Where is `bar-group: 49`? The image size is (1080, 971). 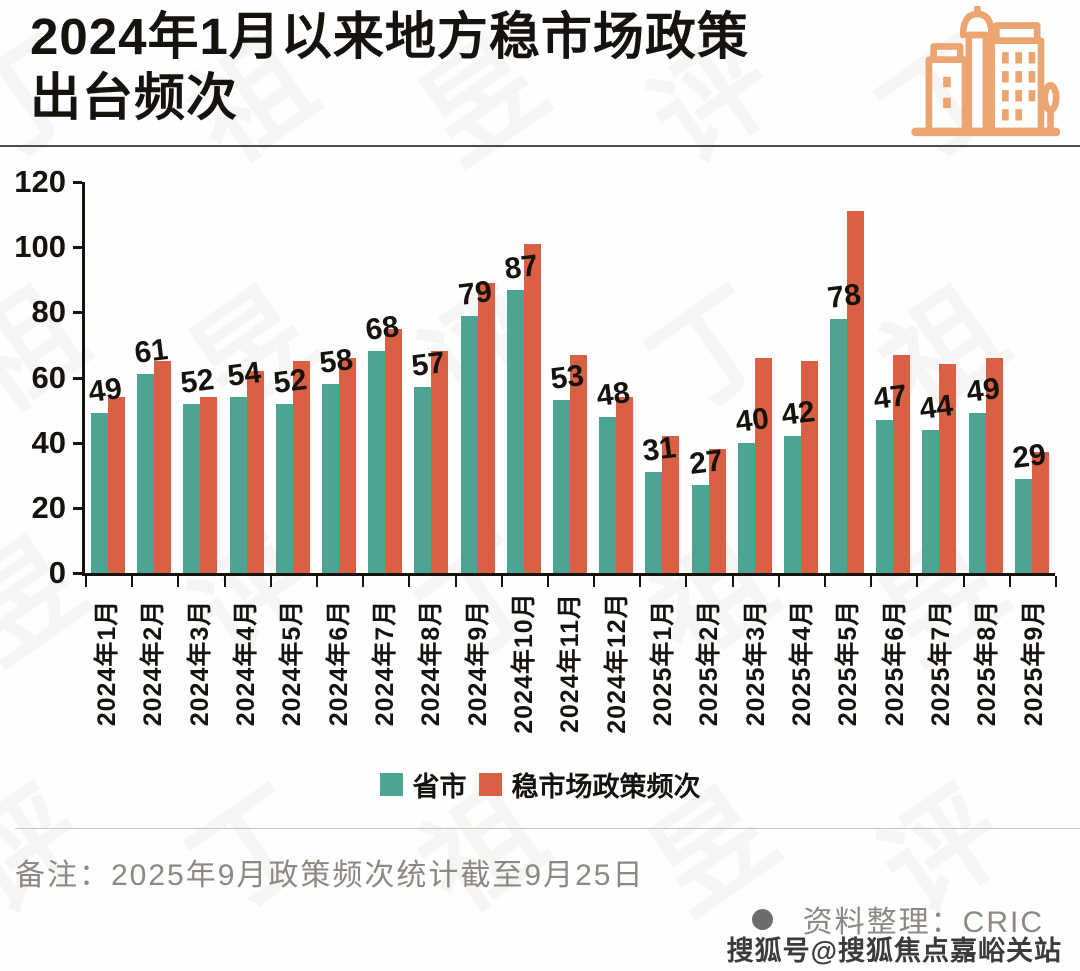
bar-group: 49 is located at coordinates (108, 377).